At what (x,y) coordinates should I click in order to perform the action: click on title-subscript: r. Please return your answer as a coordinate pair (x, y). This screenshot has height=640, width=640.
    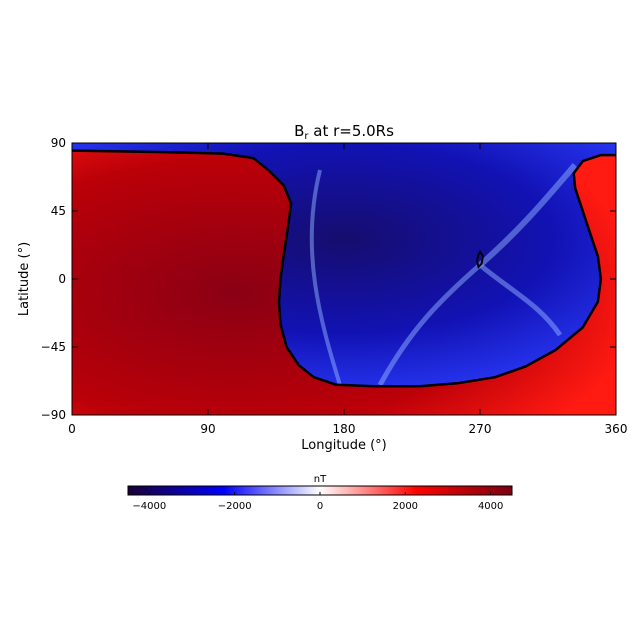
    Looking at the image, I should click on (306, 136).